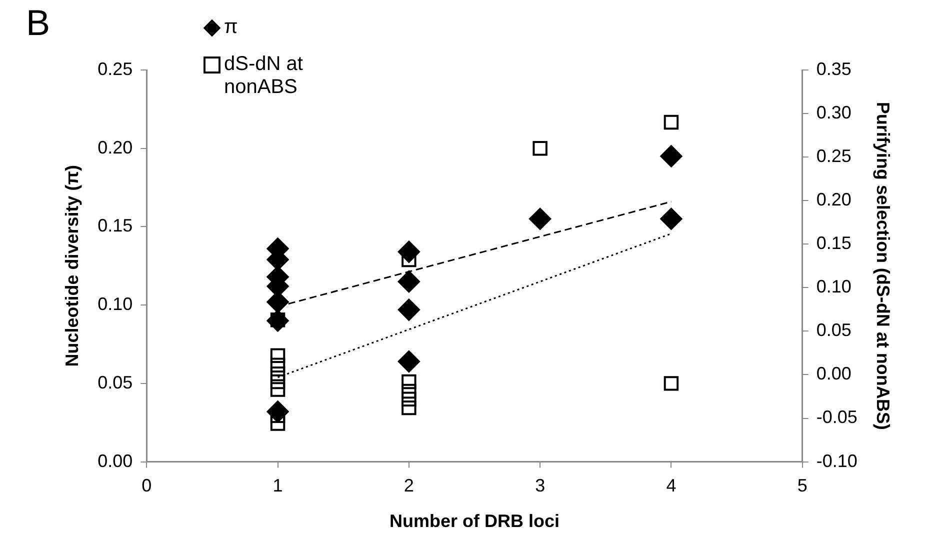 The width and height of the screenshot is (945, 557). What do you see at coordinates (834, 286) in the screenshot?
I see `y2-tick-label: 0.10` at bounding box center [834, 286].